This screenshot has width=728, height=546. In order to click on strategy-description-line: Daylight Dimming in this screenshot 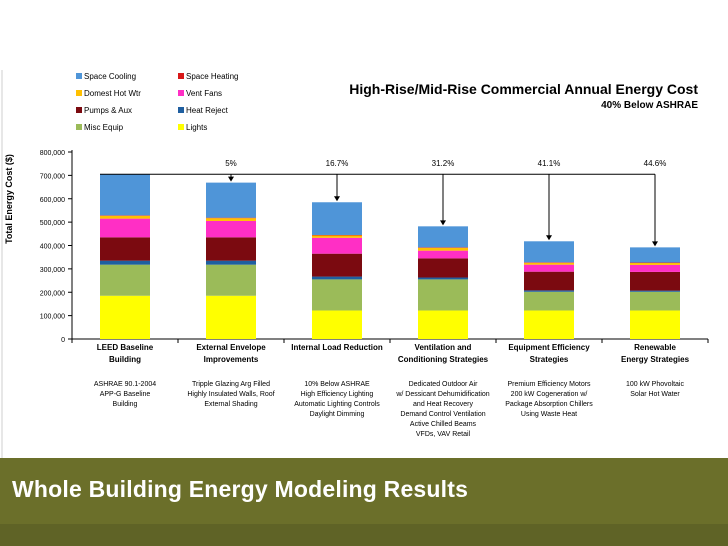, I will do `click(337, 414)`.